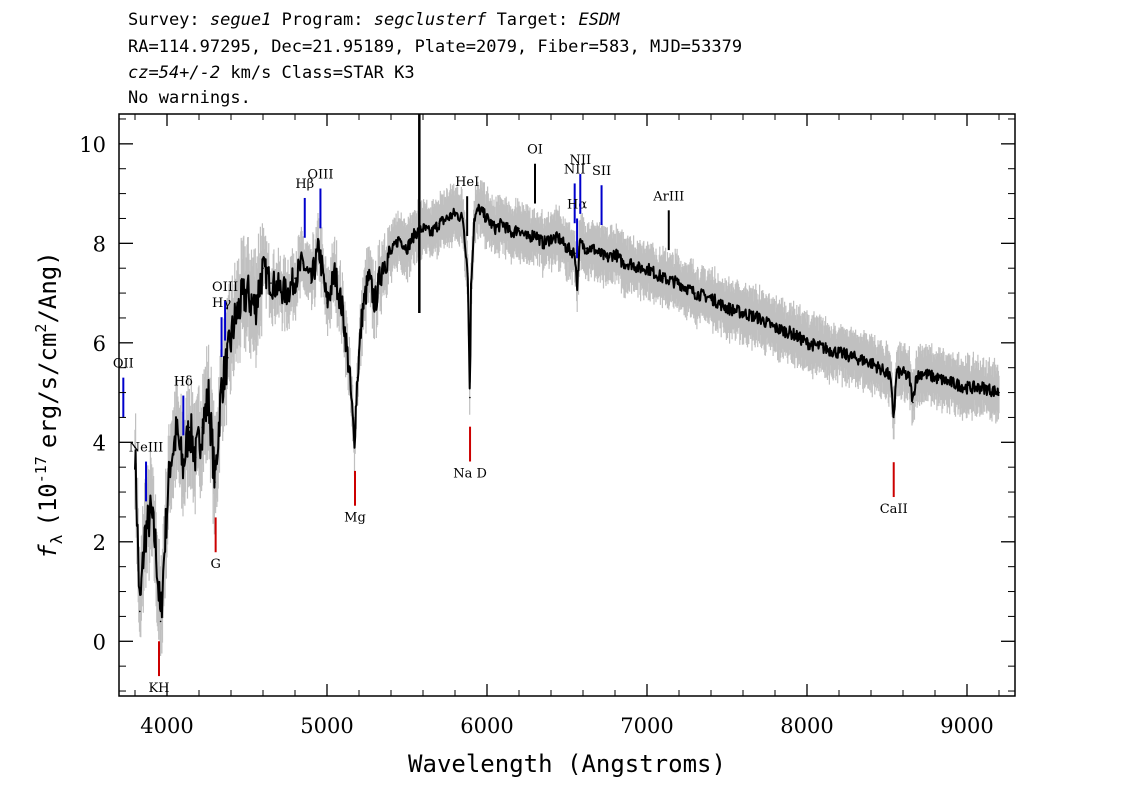 The height and width of the screenshot is (810, 1134). What do you see at coordinates (467, 182) in the screenshot?
I see `emission-line-label: HeI` at bounding box center [467, 182].